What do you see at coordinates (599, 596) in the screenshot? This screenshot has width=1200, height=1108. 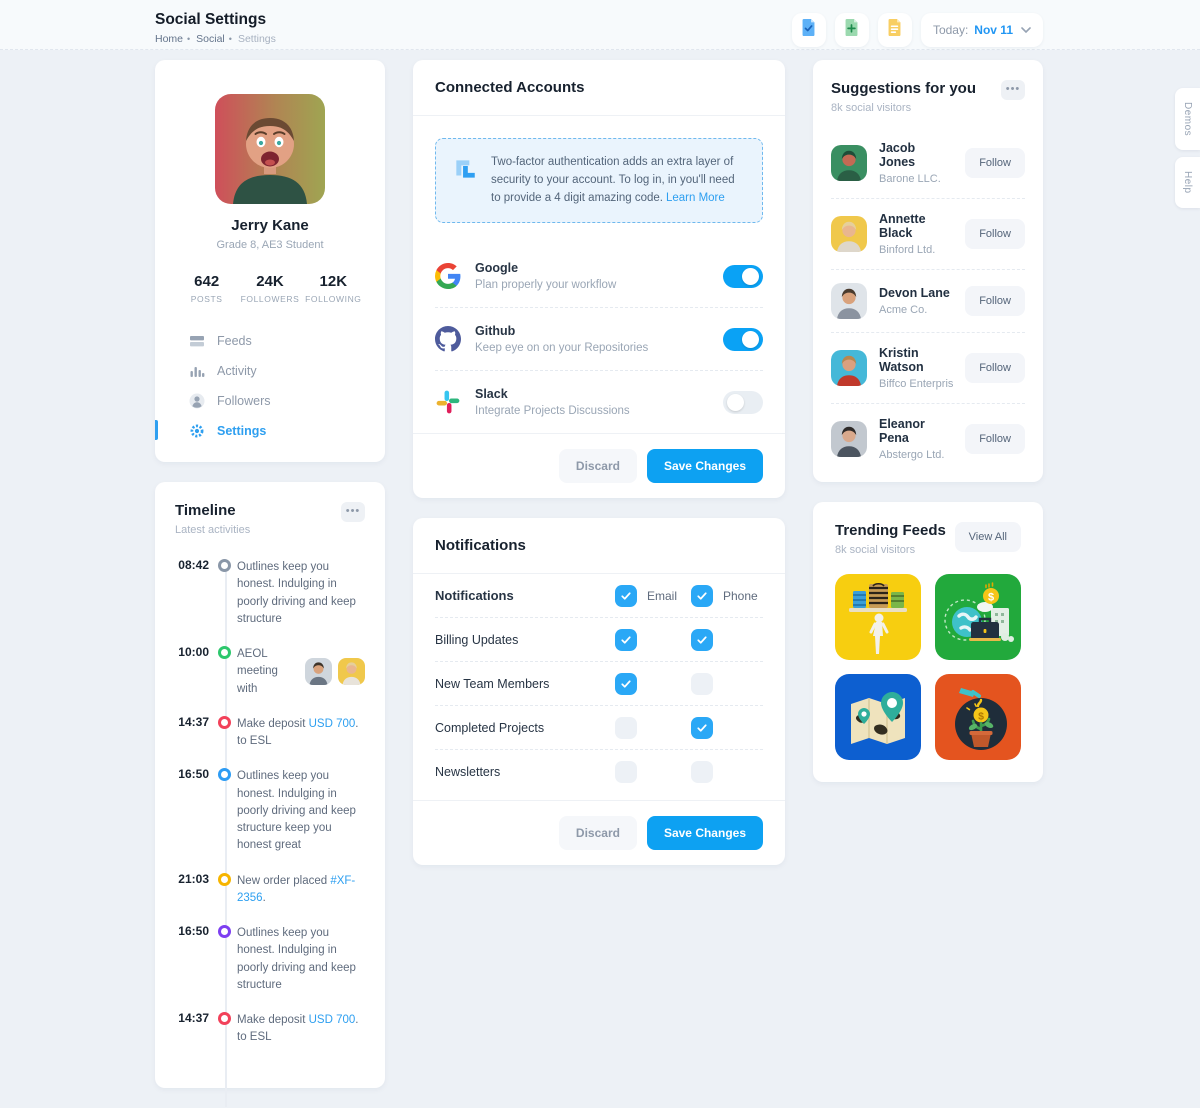 I see `notification-row: Notifications Email Phone` at bounding box center [599, 596].